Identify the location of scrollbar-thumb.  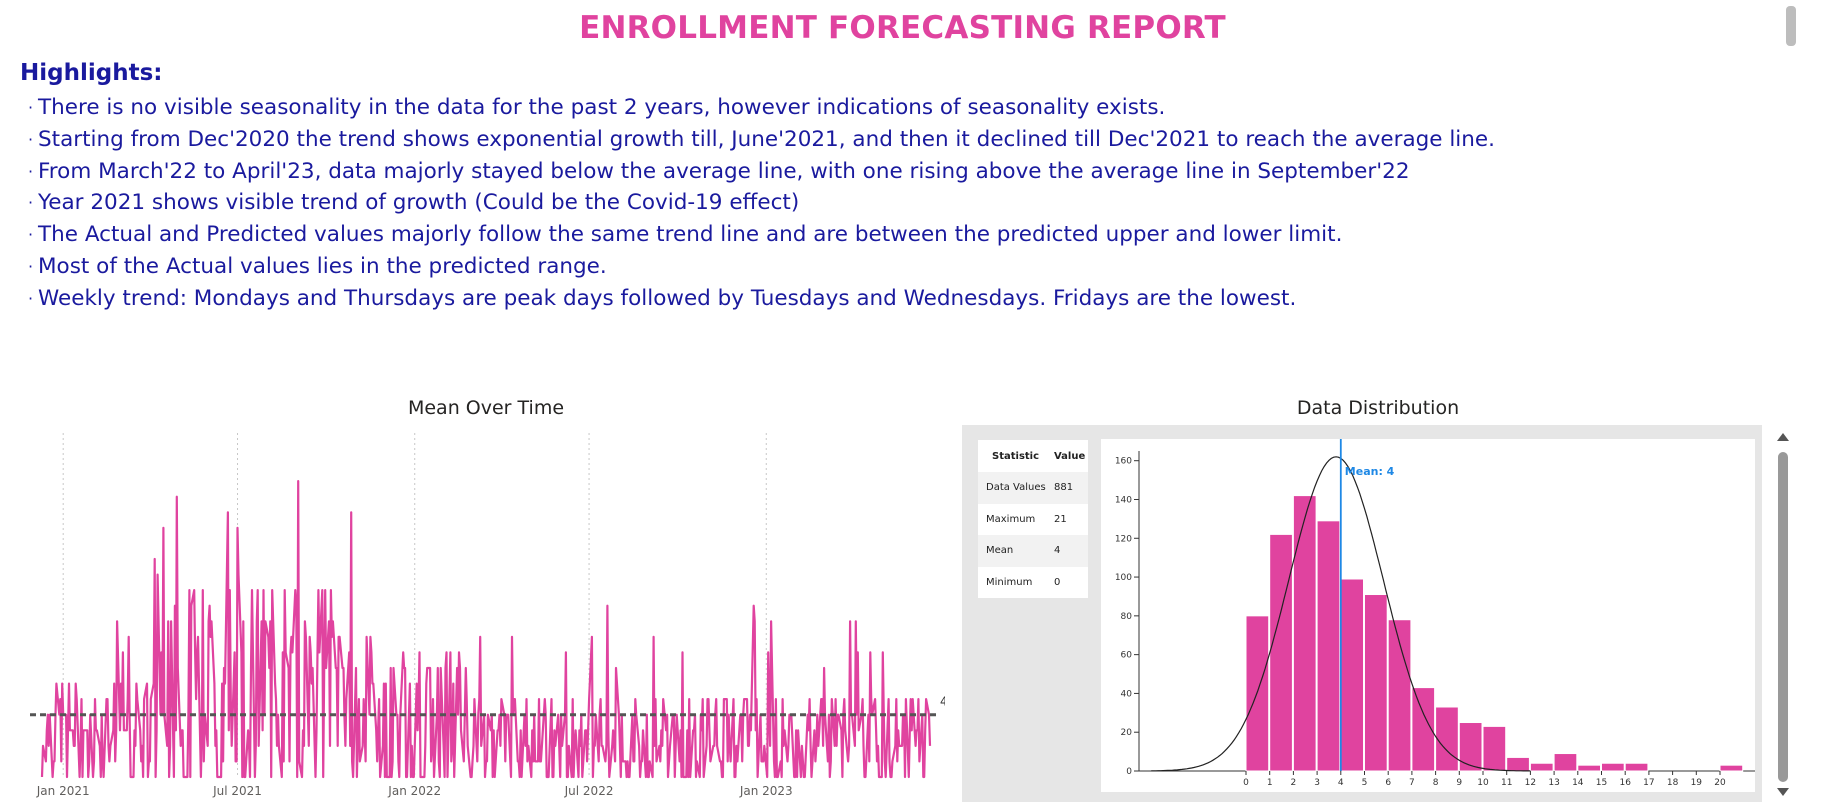
(1783, 617).